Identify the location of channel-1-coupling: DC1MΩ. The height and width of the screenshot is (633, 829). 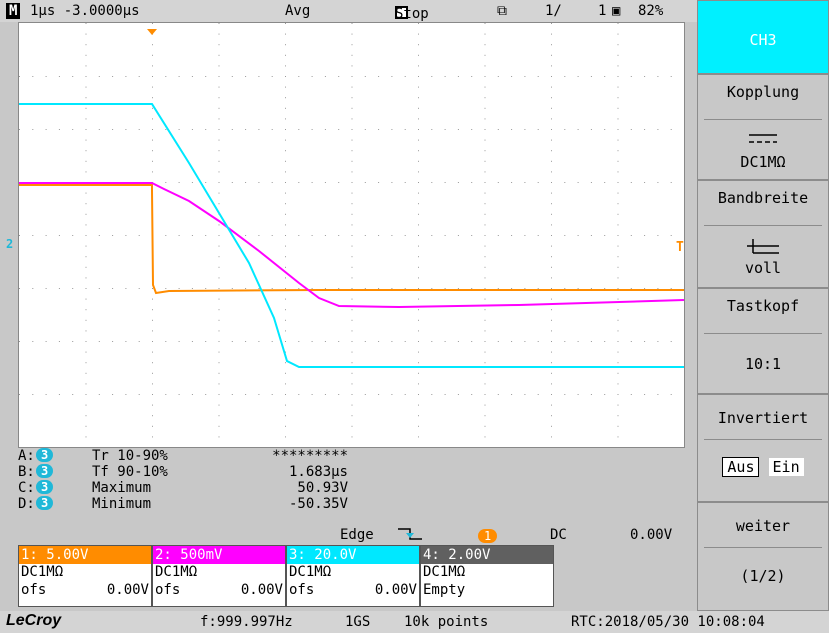
(42, 572).